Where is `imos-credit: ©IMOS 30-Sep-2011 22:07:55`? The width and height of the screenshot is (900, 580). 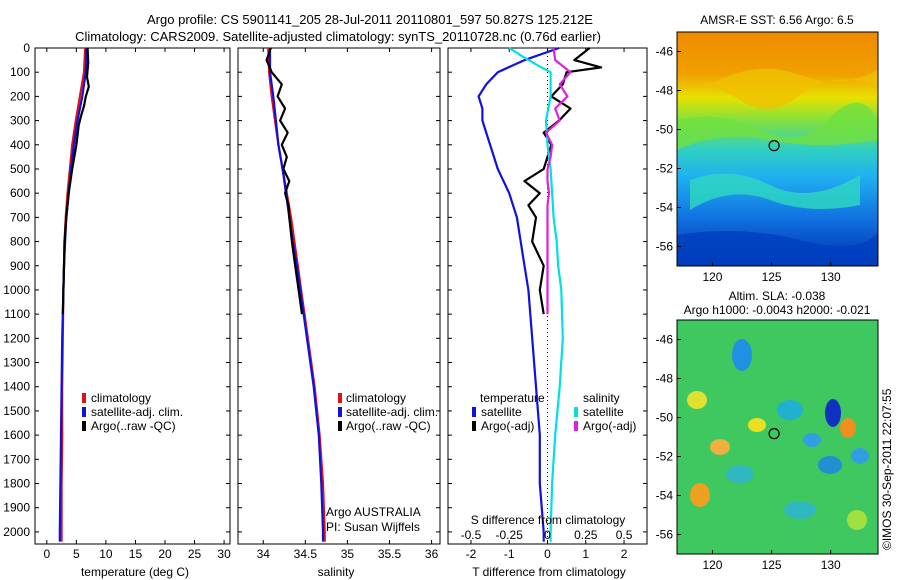
imos-credit: ©IMOS 30-Sep-2011 22:07:55 is located at coordinates (887, 469).